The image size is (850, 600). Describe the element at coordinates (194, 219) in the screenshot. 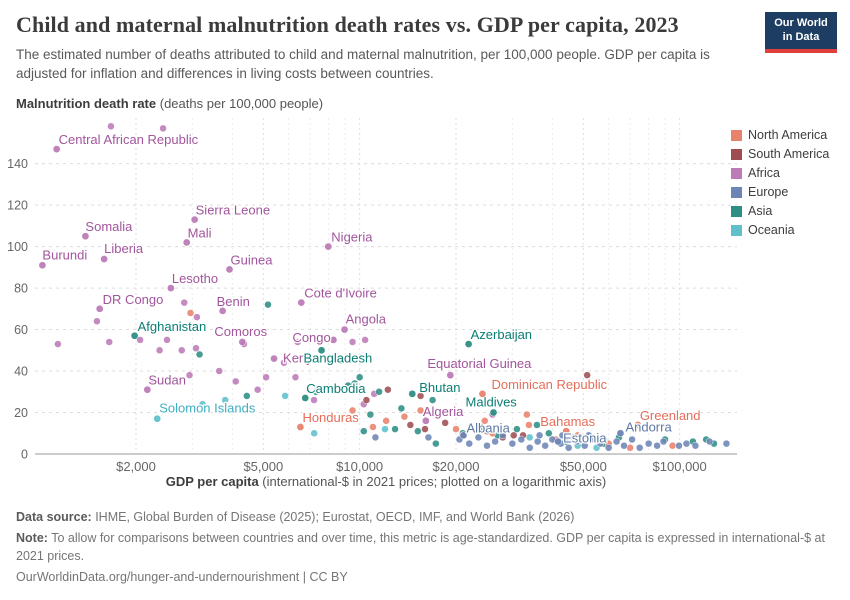

I see `data-point-sierra-leone` at that location.